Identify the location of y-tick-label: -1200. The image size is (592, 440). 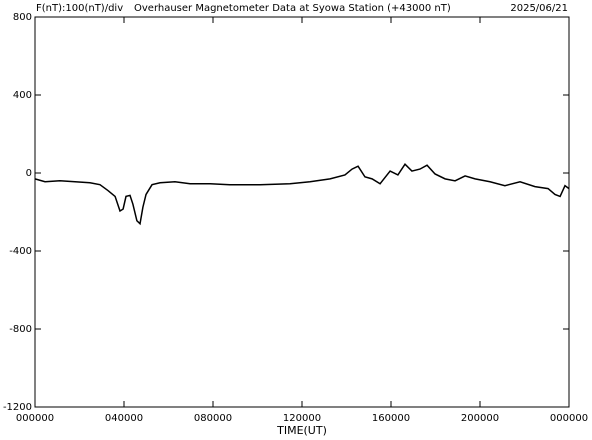
(17, 407).